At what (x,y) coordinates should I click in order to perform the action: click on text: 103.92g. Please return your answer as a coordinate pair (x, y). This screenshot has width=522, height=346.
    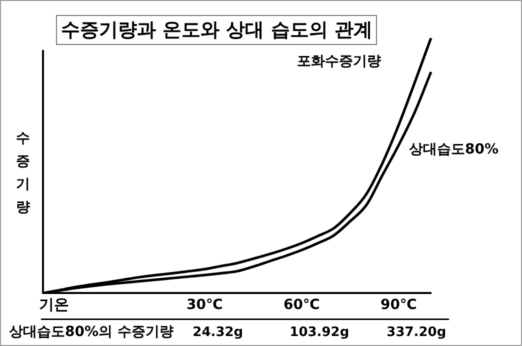
    Looking at the image, I should click on (320, 332).